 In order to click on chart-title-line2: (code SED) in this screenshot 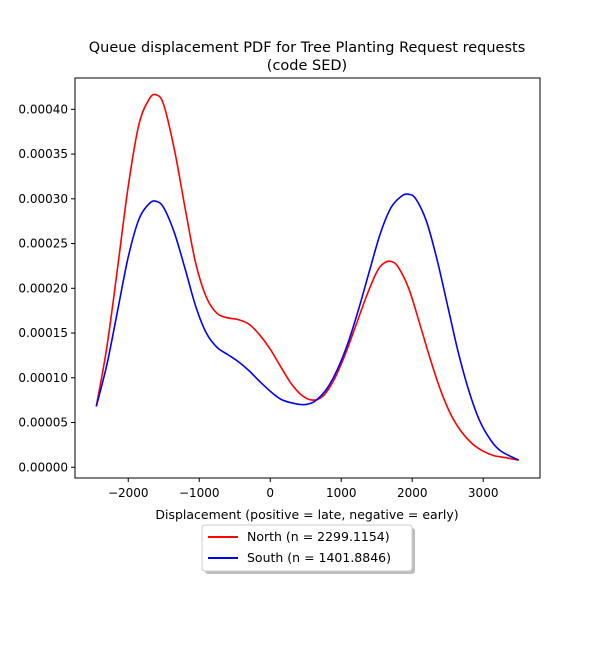, I will do `click(307, 66)`.